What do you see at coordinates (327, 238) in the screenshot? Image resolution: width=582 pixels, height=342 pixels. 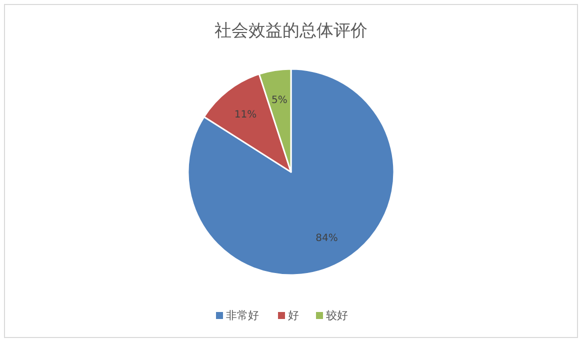 I see `data-label: 84%` at bounding box center [327, 238].